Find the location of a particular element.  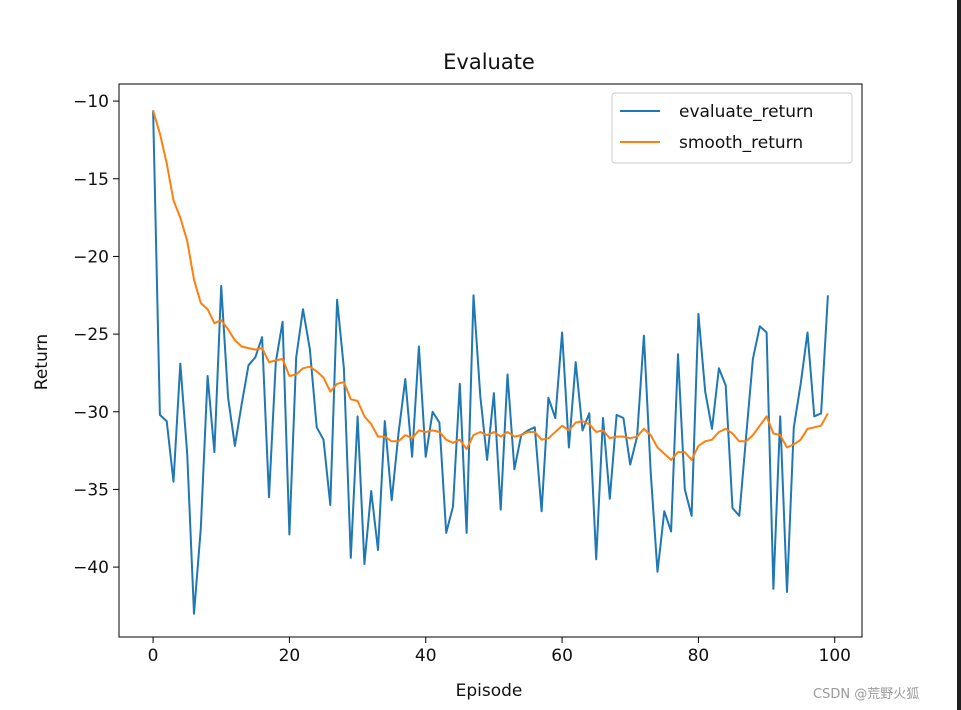

x-tick-label: 60 is located at coordinates (562, 656).